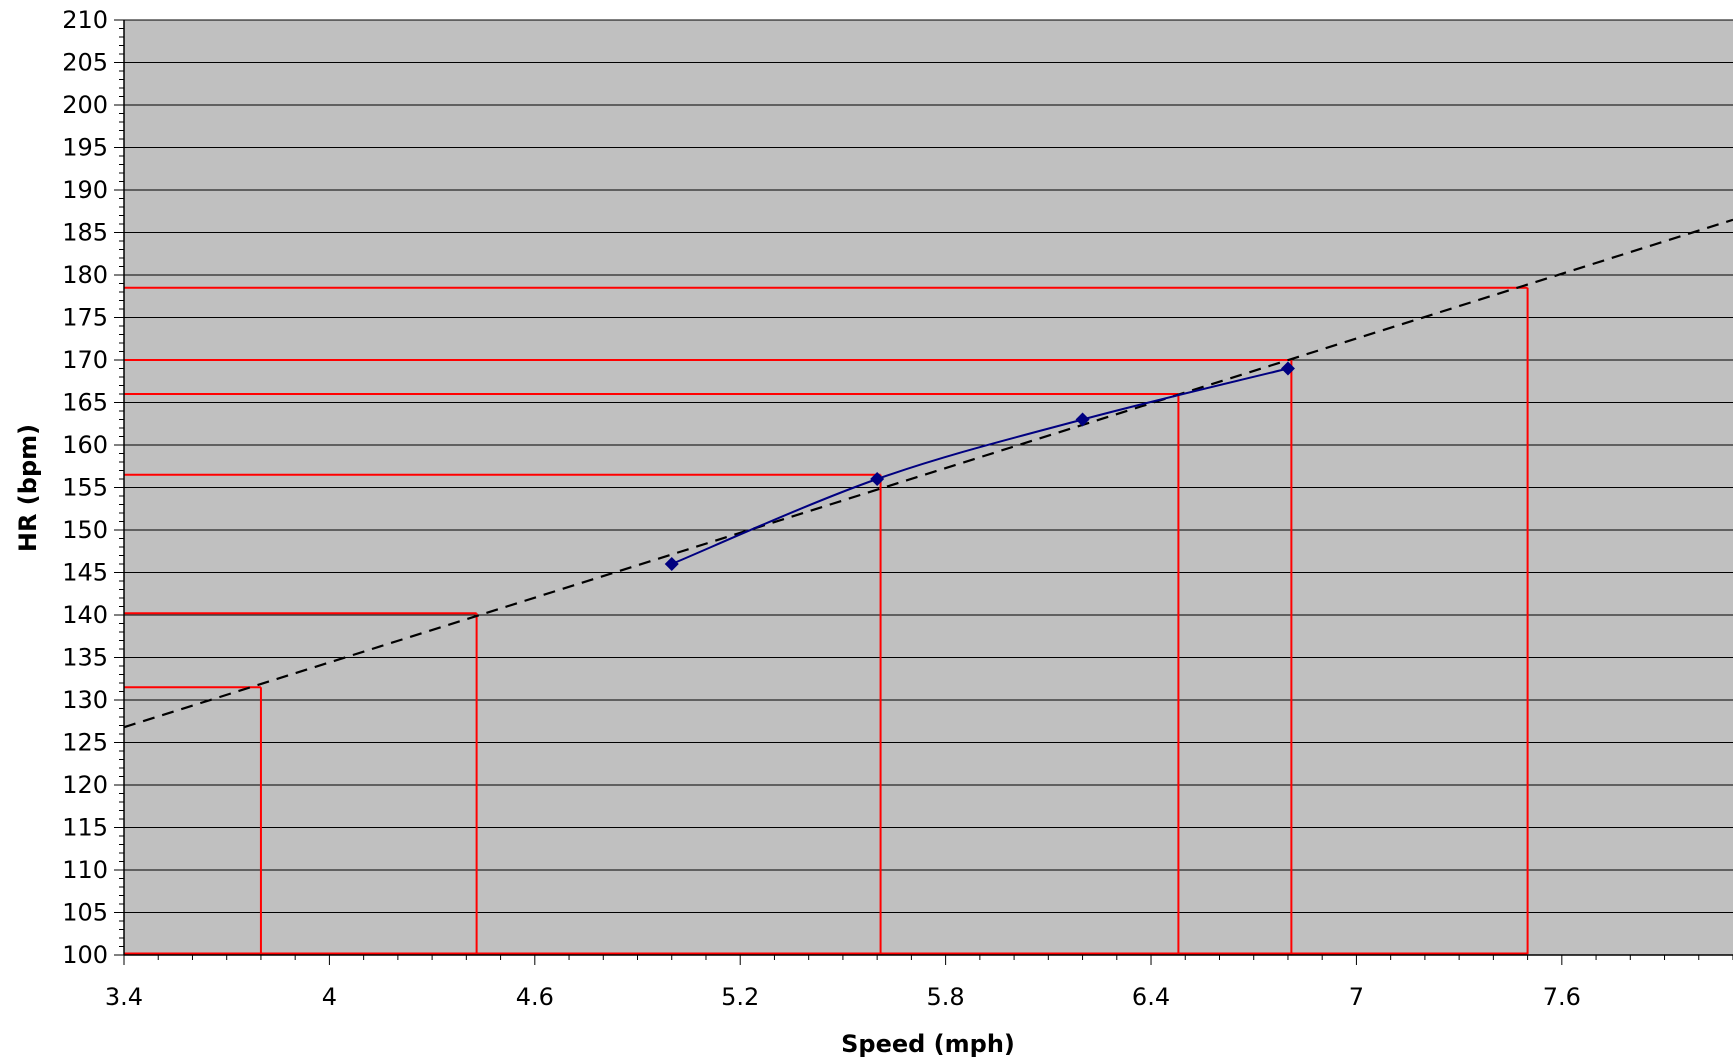  What do you see at coordinates (85, 275) in the screenshot?
I see `y-tick-label: 180` at bounding box center [85, 275].